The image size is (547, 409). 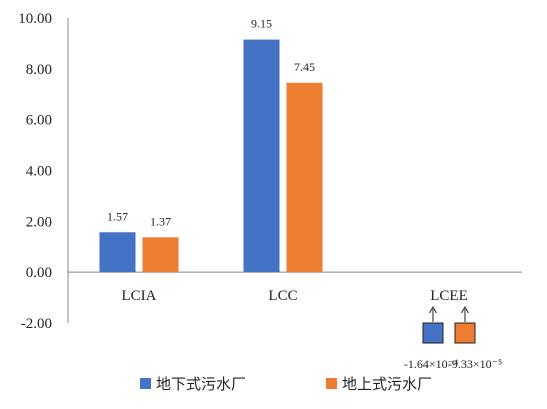 What do you see at coordinates (261, 24) in the screenshot?
I see `data-label: 9.15` at bounding box center [261, 24].